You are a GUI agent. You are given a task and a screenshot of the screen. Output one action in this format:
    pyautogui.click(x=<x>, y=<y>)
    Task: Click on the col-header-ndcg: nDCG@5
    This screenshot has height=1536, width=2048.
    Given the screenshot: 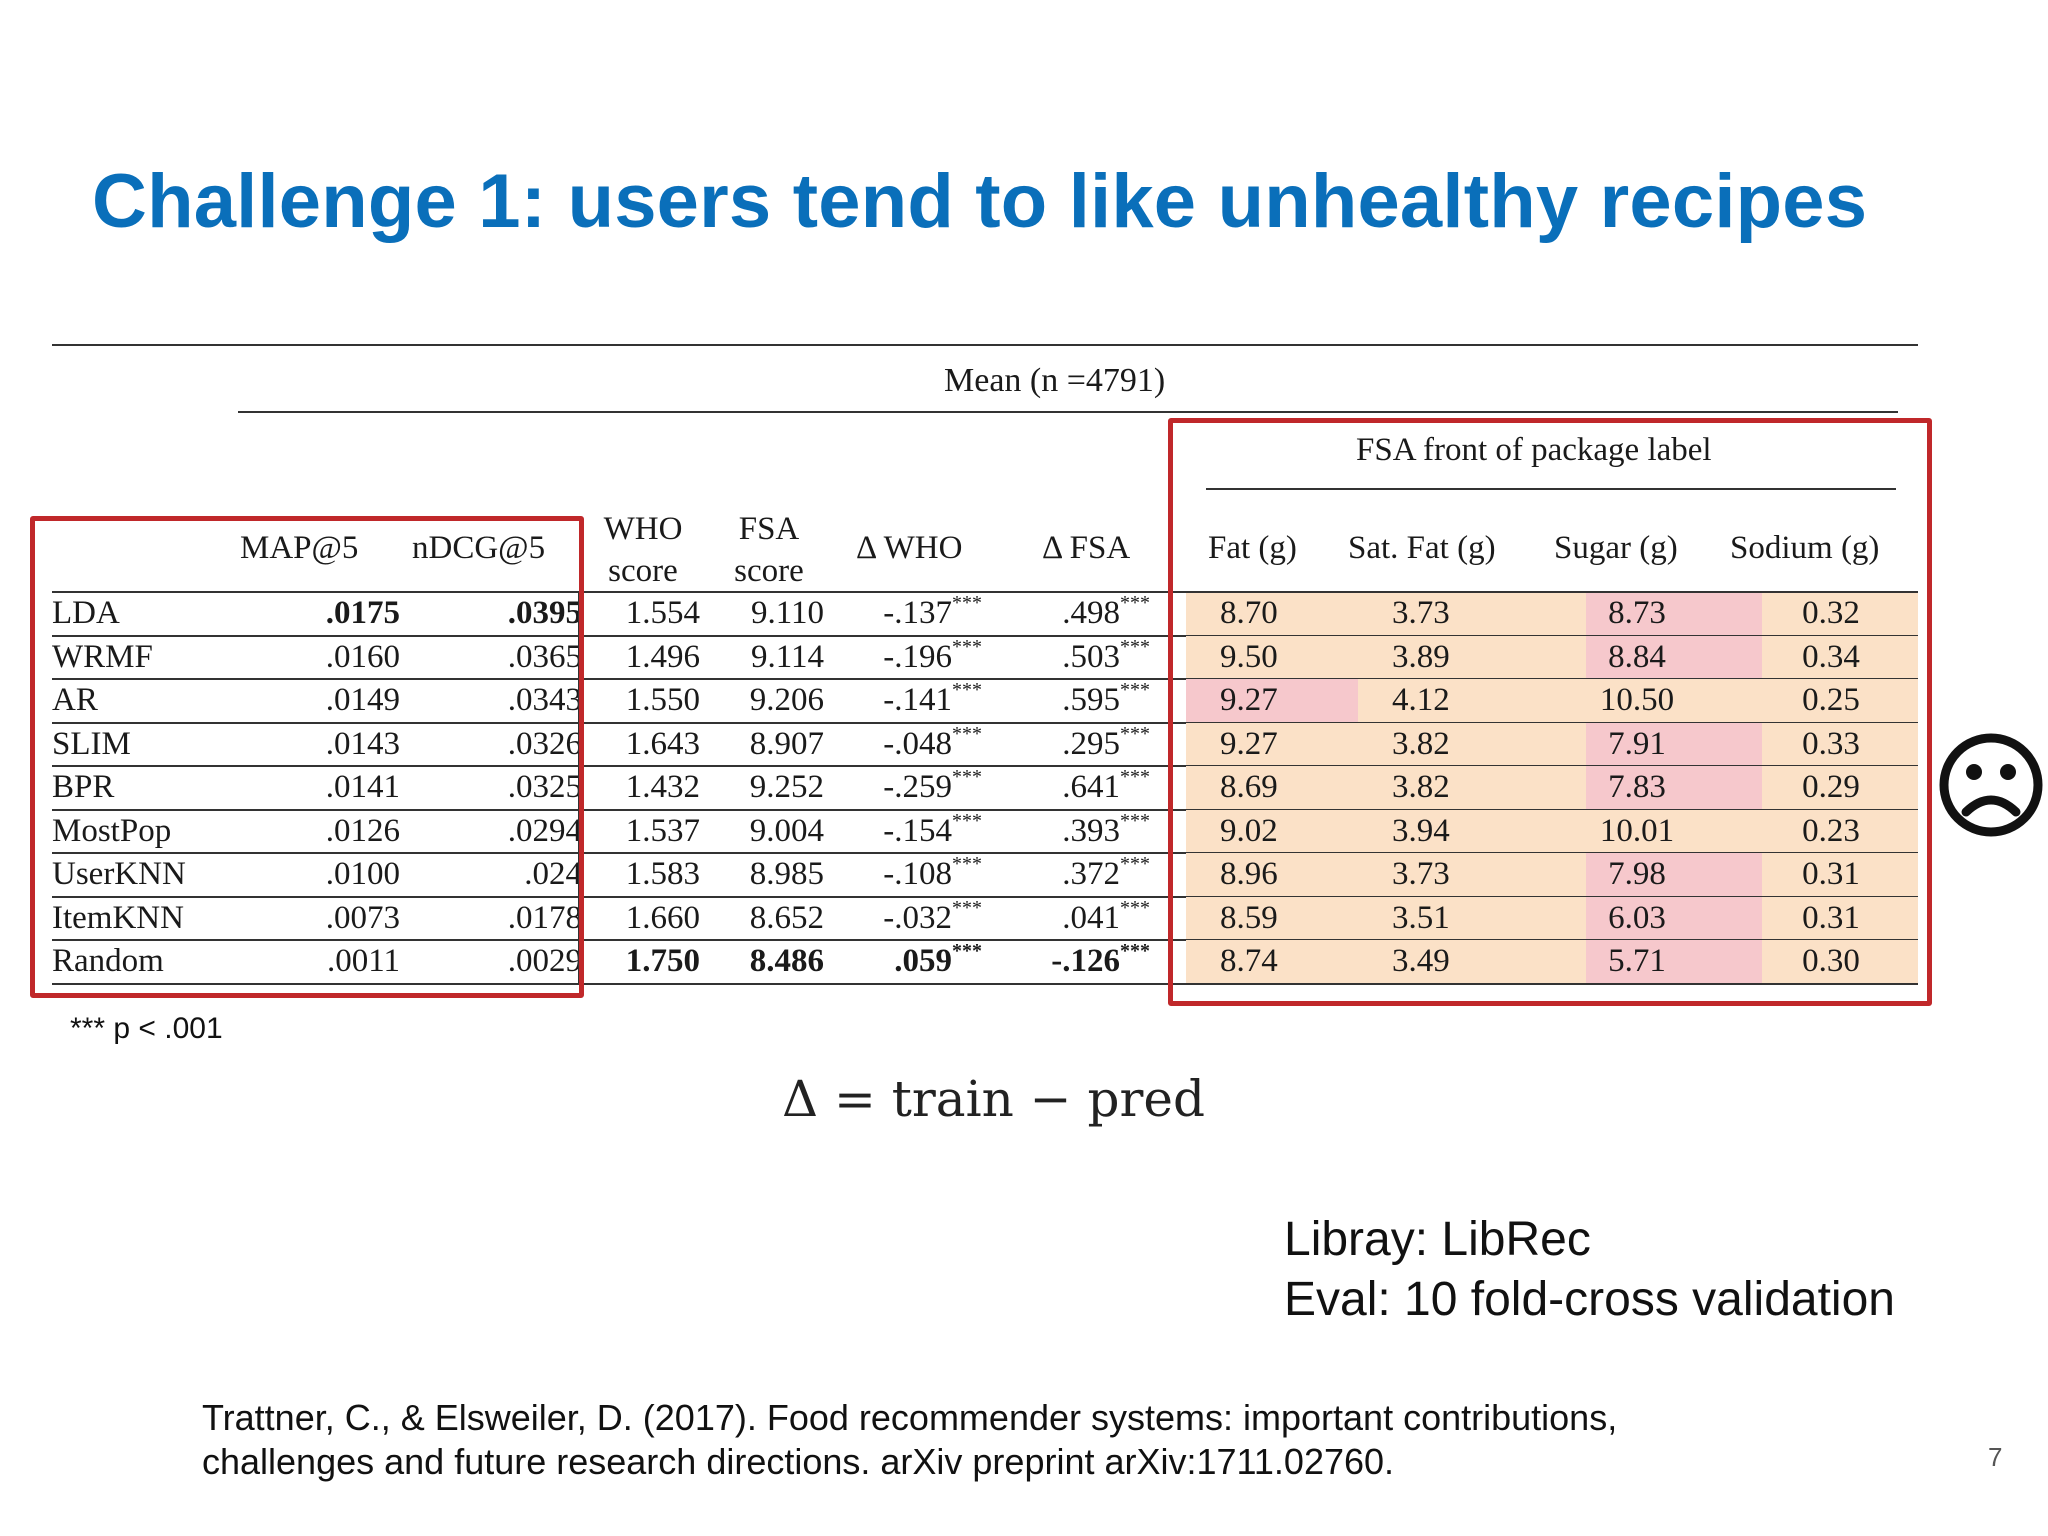 What is the action you would take?
    pyautogui.click(x=479, y=548)
    